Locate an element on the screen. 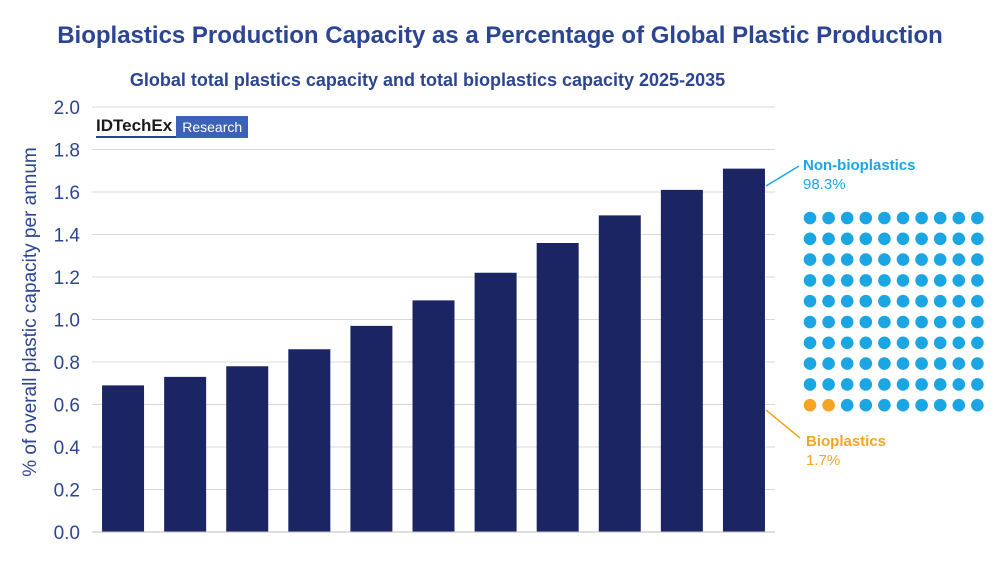 The width and height of the screenshot is (1000, 563). bar-2033 is located at coordinates (619, 373).